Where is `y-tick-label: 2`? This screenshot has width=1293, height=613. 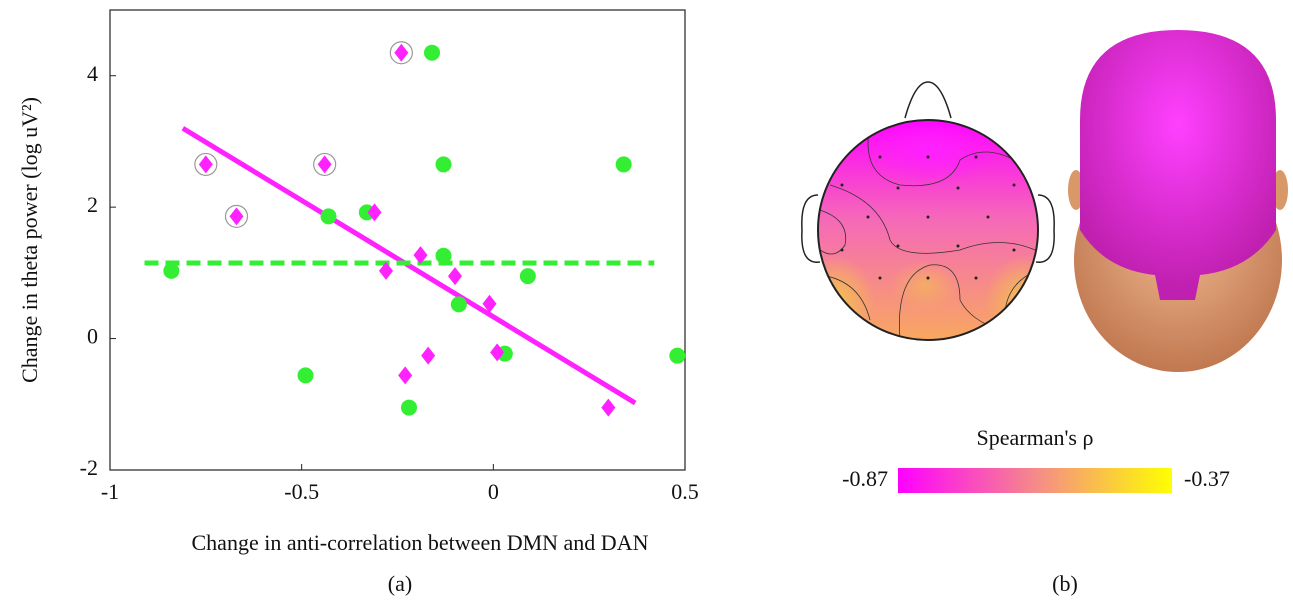 y-tick-label: 2 is located at coordinates (92, 204).